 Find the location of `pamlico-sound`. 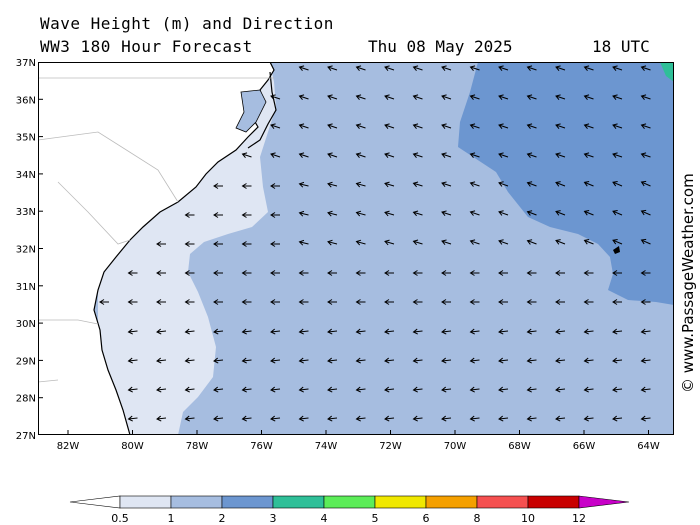

pamlico-sound is located at coordinates (251, 111).